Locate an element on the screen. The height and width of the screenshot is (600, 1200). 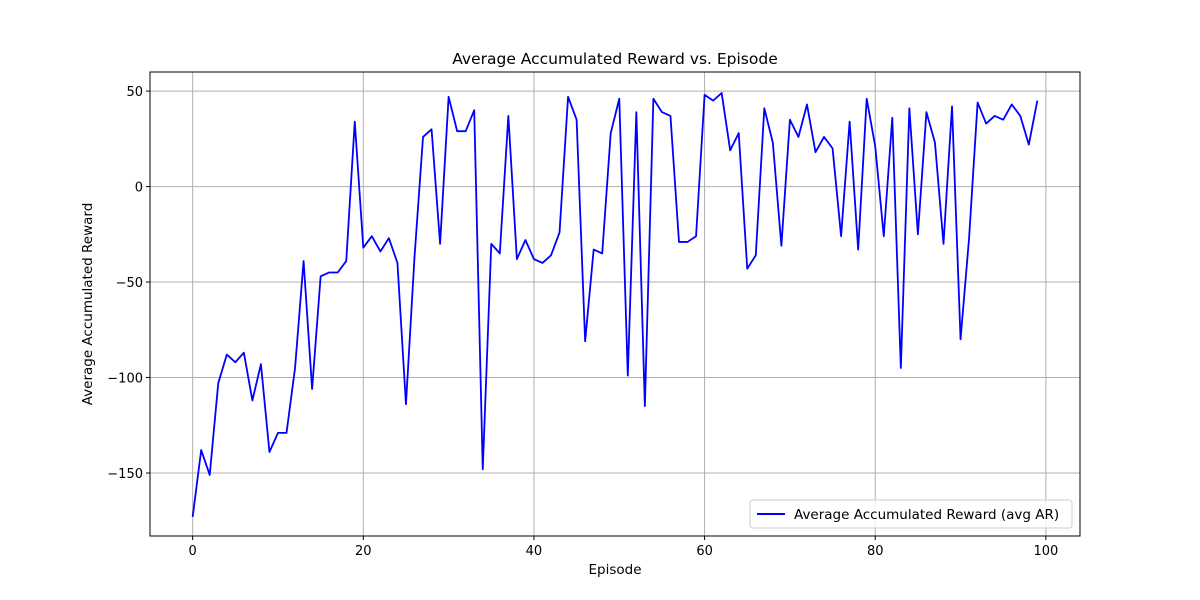
legend-label: Average Accumulated Reward (avg AR) is located at coordinates (926, 515).